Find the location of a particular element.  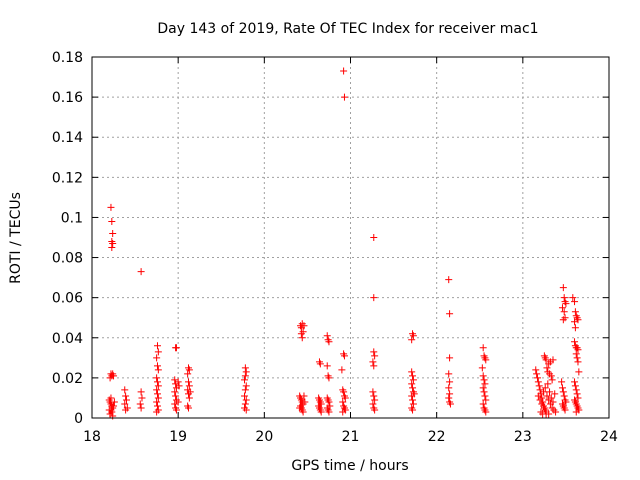

y-tick-label: 0.02 is located at coordinates (67, 379).